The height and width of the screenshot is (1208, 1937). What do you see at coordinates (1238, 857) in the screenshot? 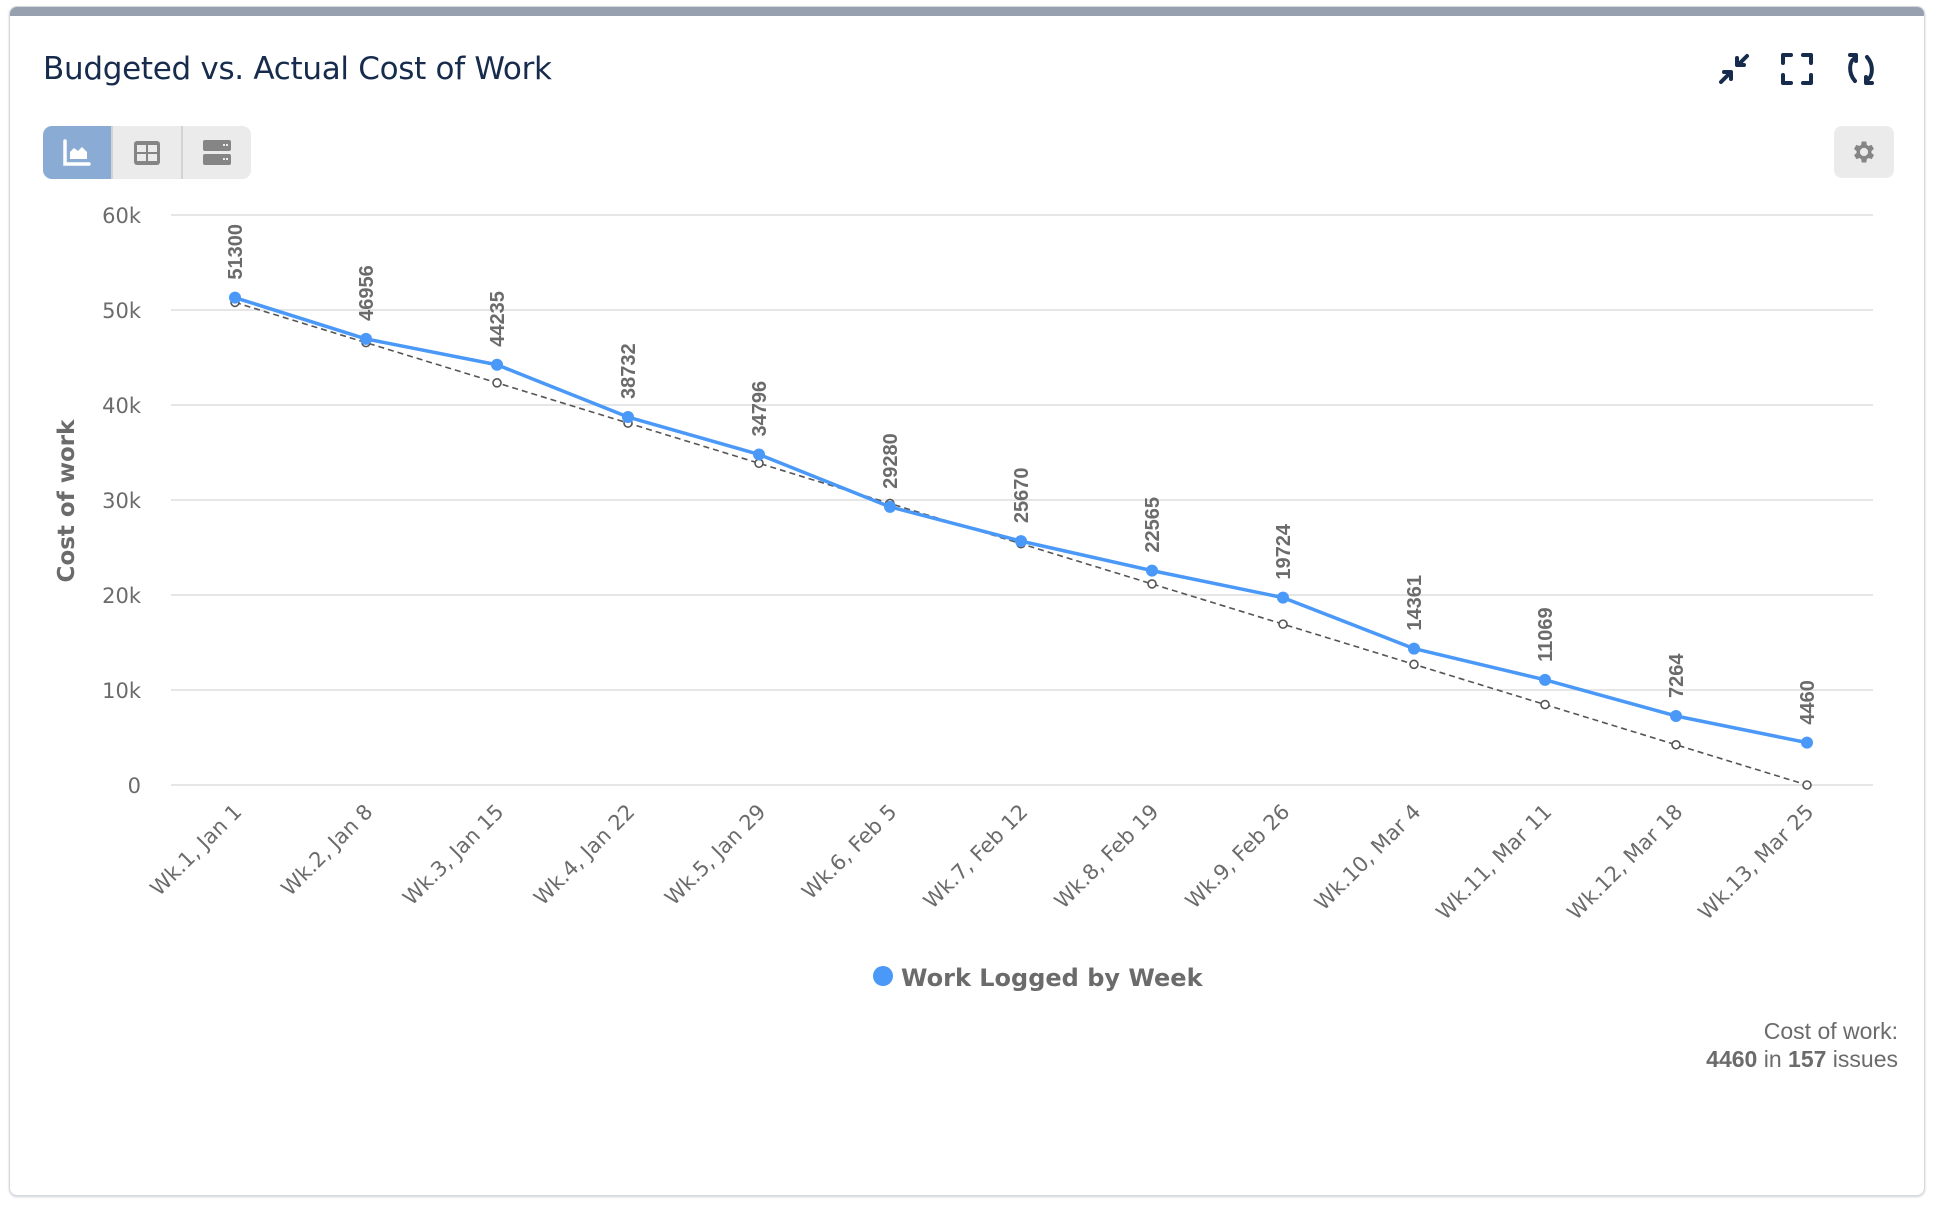
I see `x-tick-label: Wk.9, Feb 26` at bounding box center [1238, 857].